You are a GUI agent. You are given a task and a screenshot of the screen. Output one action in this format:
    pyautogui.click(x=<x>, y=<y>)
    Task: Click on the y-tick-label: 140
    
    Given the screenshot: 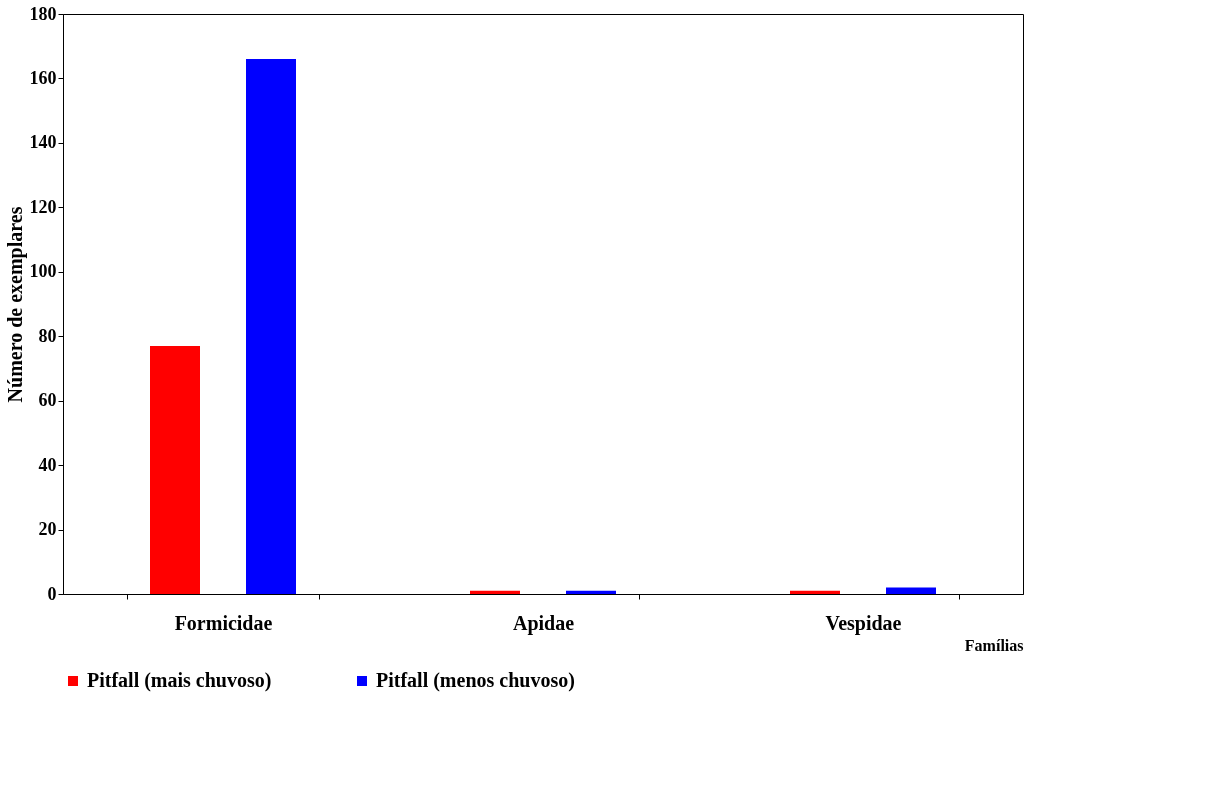 What is the action you would take?
    pyautogui.click(x=43, y=142)
    